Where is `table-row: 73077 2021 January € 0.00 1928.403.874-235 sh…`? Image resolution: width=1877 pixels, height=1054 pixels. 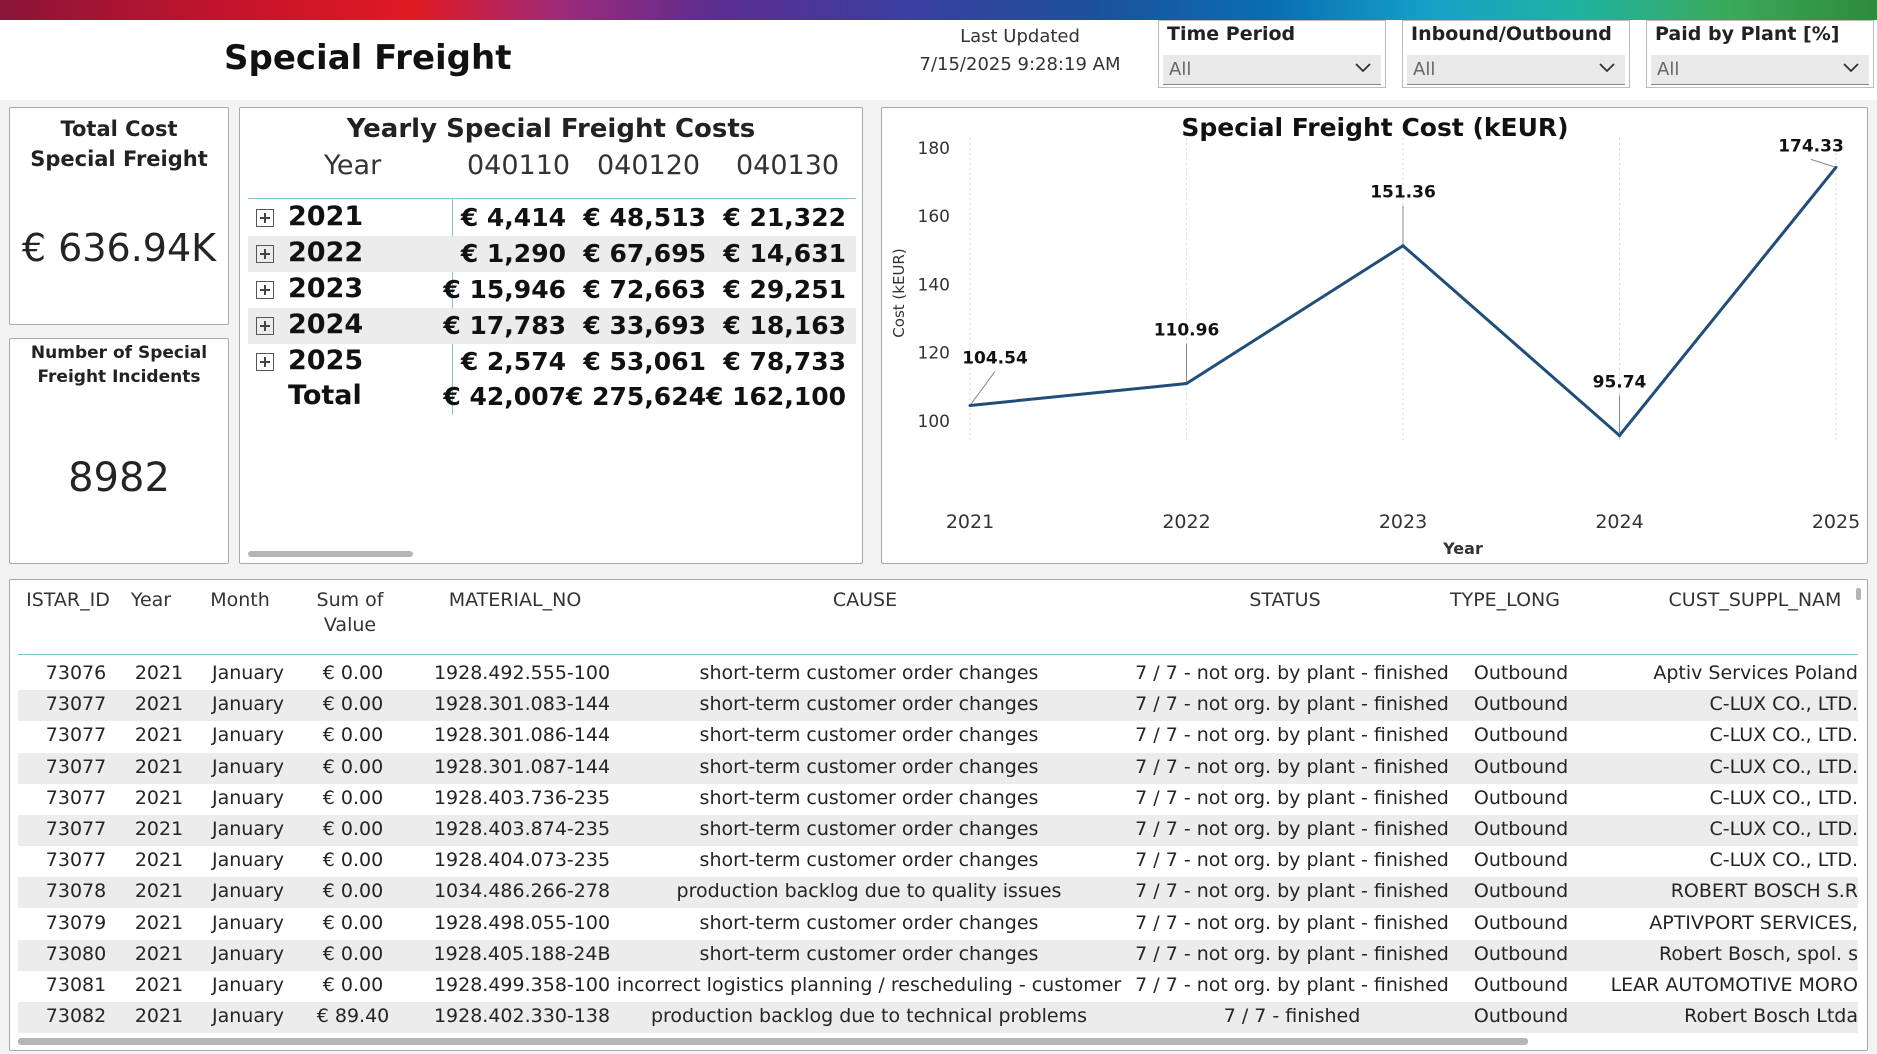 table-row: 73077 2021 January € 0.00 1928.403.874-235 sh… is located at coordinates (938, 830).